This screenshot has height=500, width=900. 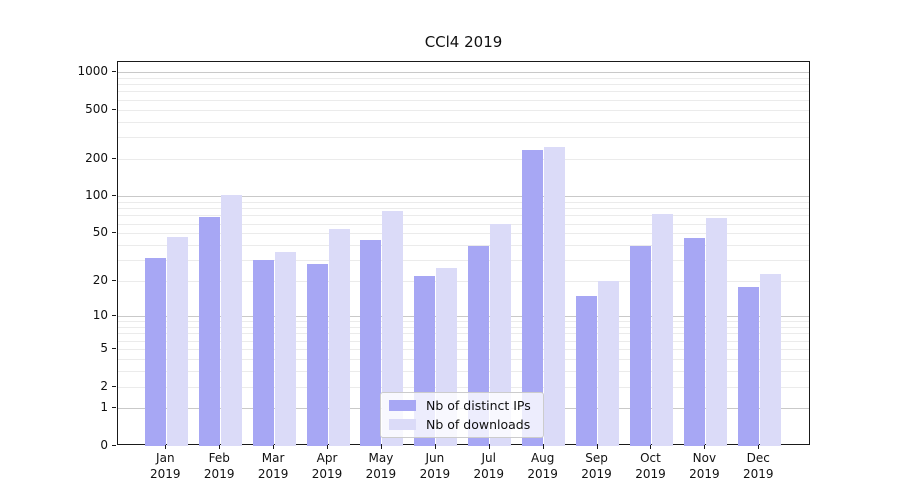 I want to click on bar-downloads-nov, so click(x=716, y=332).